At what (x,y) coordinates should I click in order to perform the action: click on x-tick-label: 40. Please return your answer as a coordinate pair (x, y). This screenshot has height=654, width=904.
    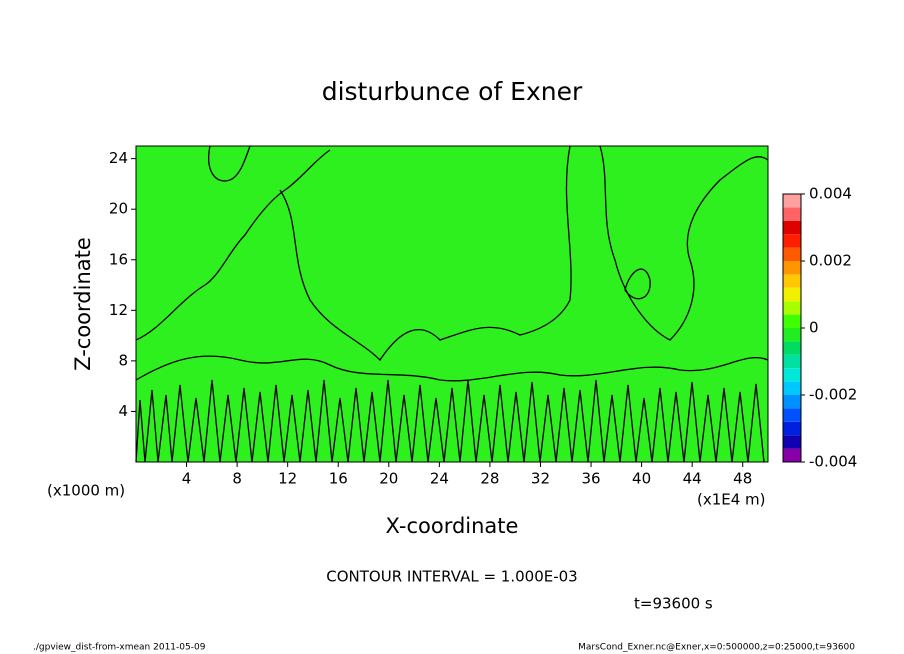
    Looking at the image, I should click on (641, 479).